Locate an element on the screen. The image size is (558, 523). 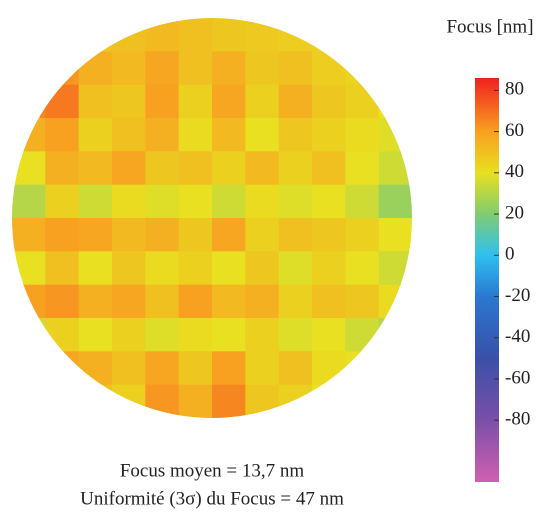
colorbar is located at coordinates (487, 280).